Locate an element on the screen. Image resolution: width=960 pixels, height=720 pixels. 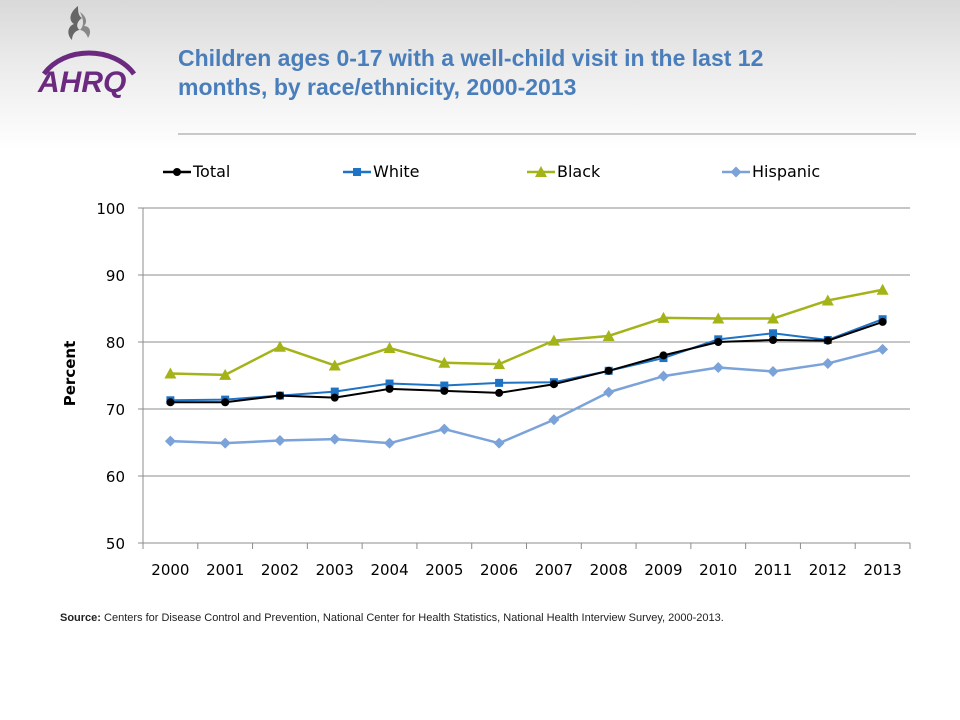
legend-label-total: Total is located at coordinates (212, 171).